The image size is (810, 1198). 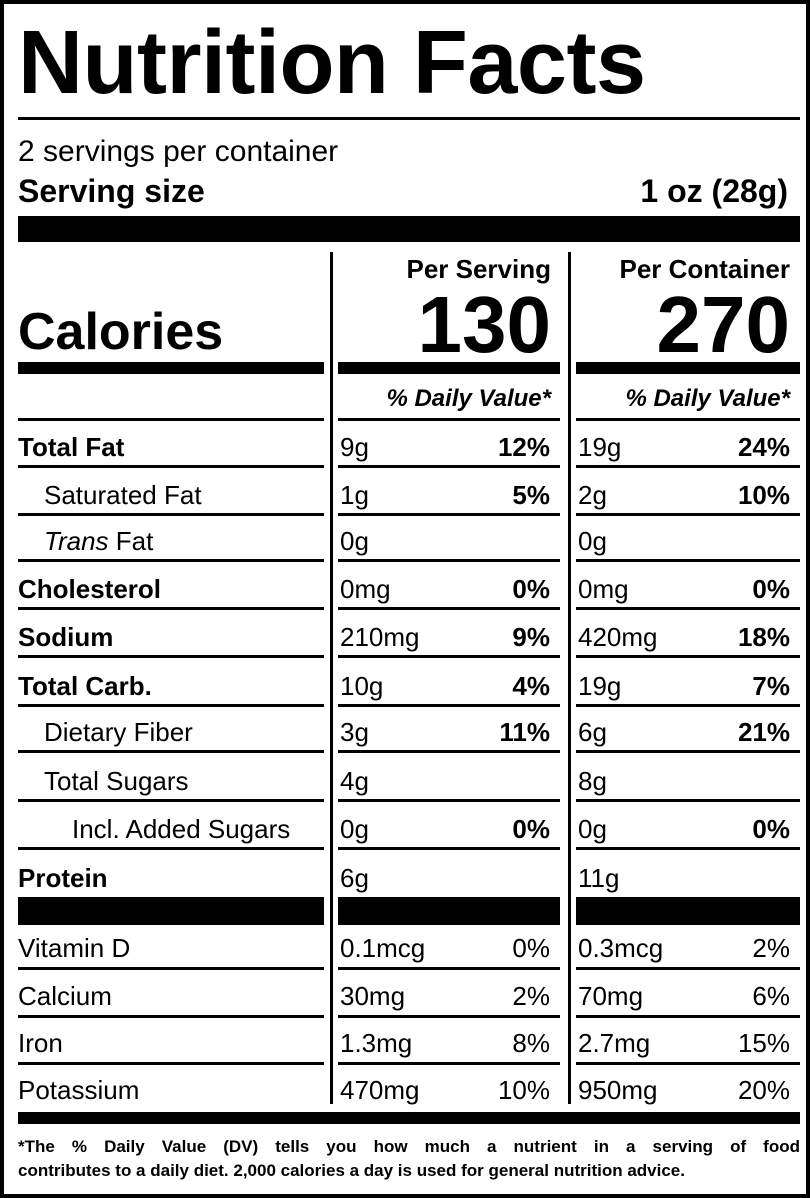 I want to click on container-daily-value: 2%, so click(x=771, y=948).